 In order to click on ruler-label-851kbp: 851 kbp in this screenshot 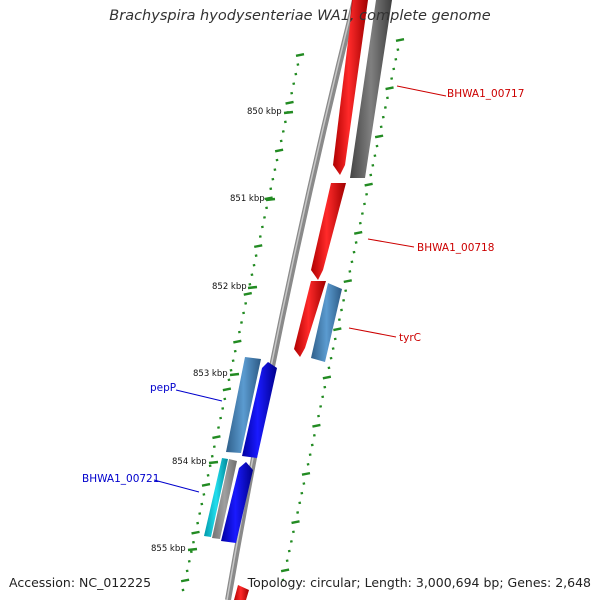, I will do `click(247, 199)`.